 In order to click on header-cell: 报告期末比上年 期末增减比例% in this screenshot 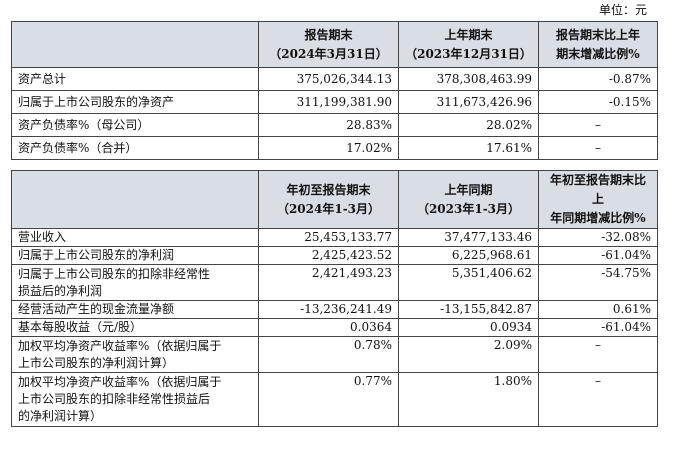, I will do `click(598, 44)`.